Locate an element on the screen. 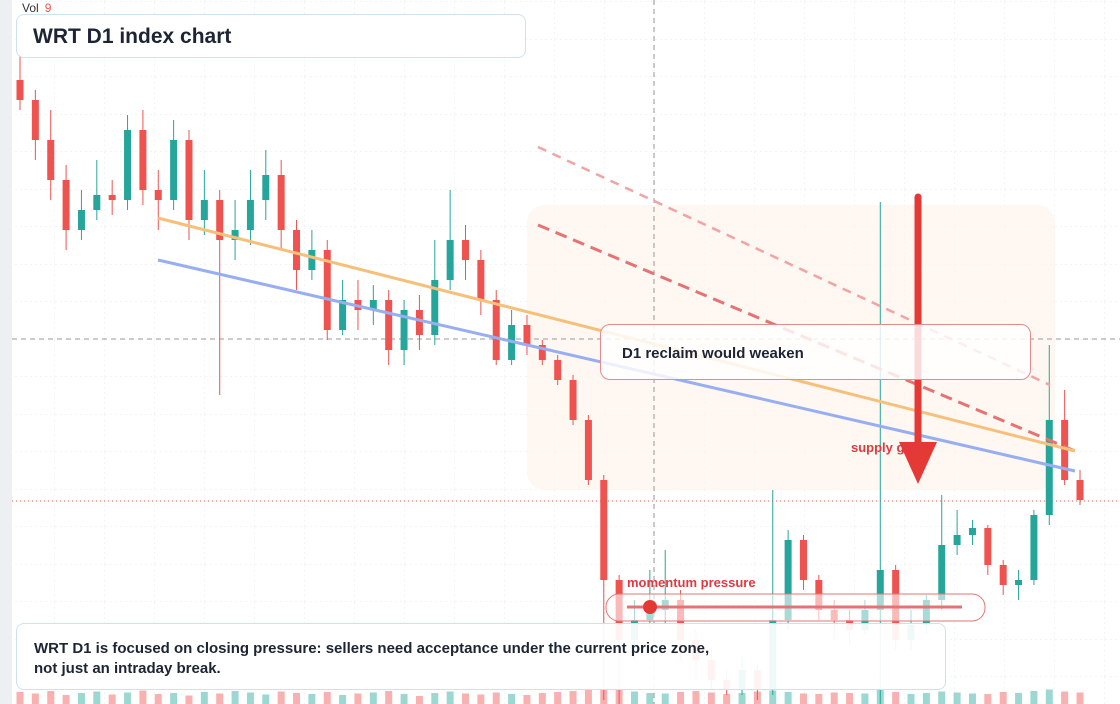  supply-label: supply gate is located at coordinates (887, 447).